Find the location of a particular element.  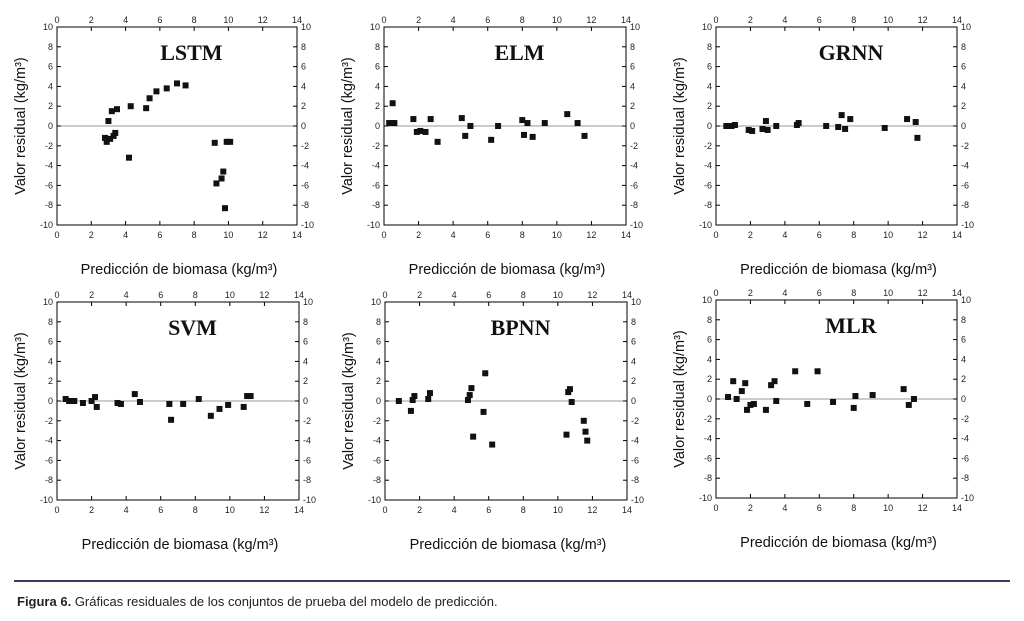

y-tick-label: 2 is located at coordinates (709, 106).